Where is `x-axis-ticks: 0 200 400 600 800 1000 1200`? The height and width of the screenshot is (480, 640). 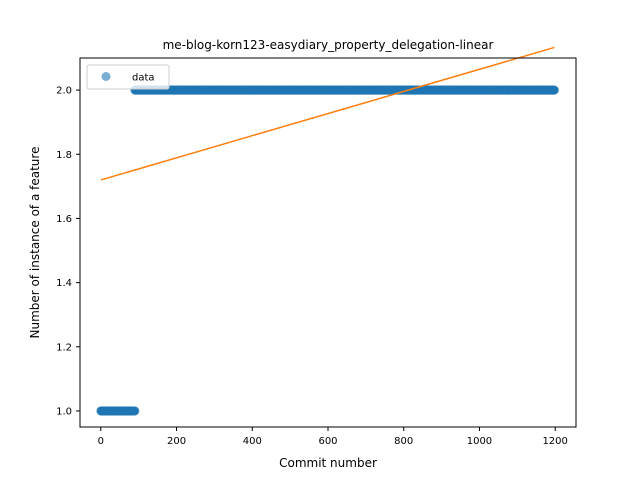
x-axis-ticks: 0 200 400 600 800 1000 1200 is located at coordinates (333, 437).